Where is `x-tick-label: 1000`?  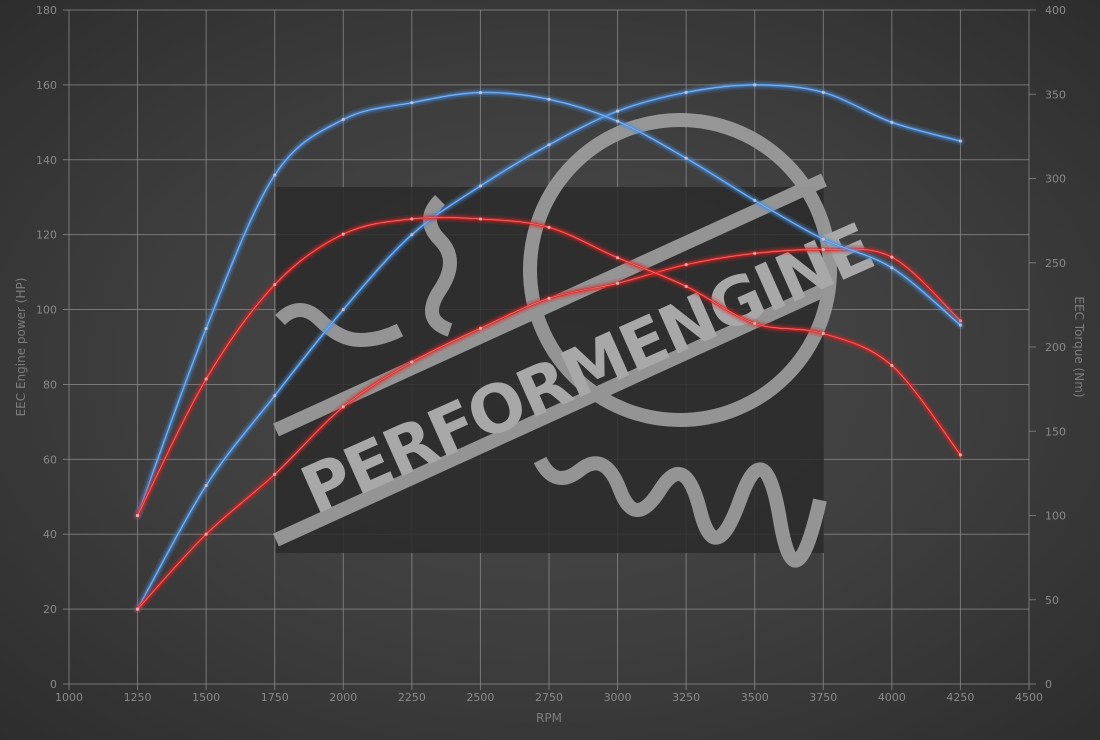
x-tick-label: 1000 is located at coordinates (69, 697).